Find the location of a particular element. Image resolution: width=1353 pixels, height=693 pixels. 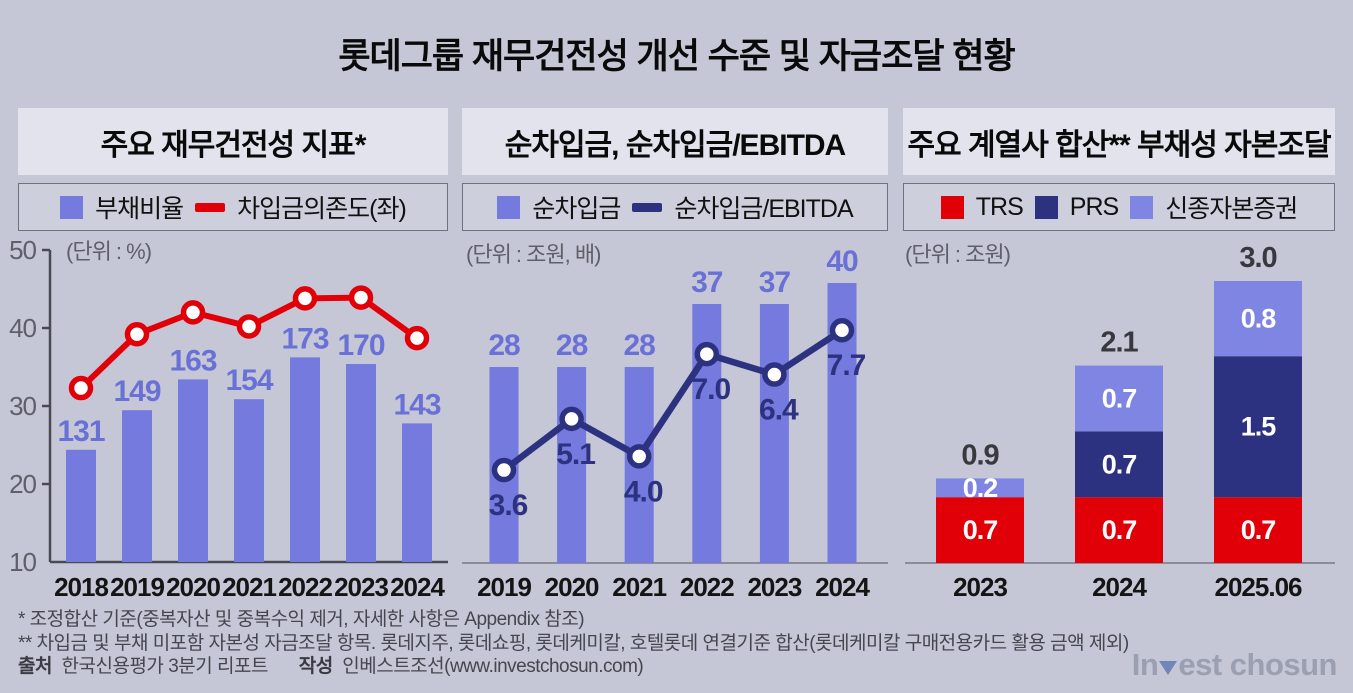

total-value-label: 0.9 is located at coordinates (980, 455).